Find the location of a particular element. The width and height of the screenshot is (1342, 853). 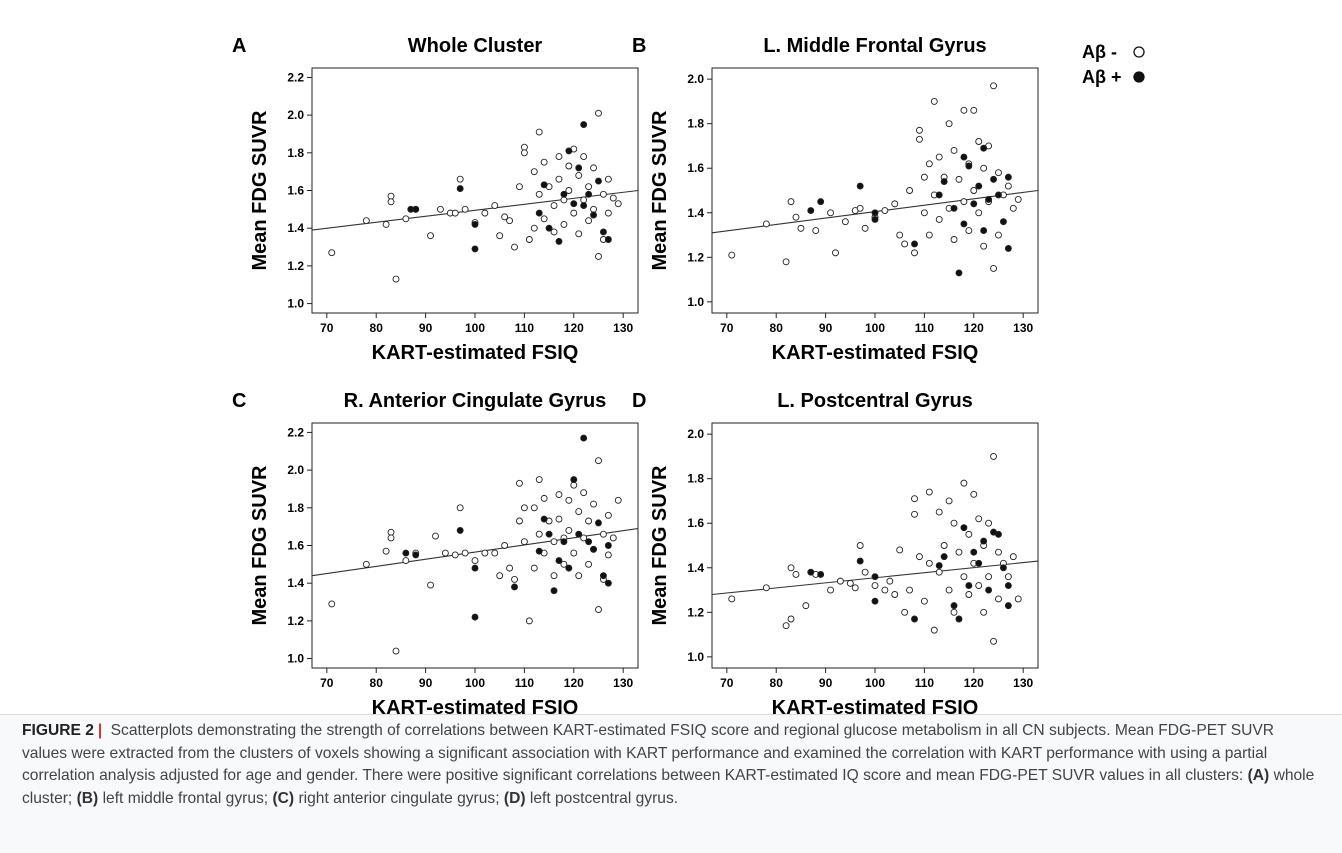

x-axis-label: KART-estimated FSIQ is located at coordinates (875, 708).